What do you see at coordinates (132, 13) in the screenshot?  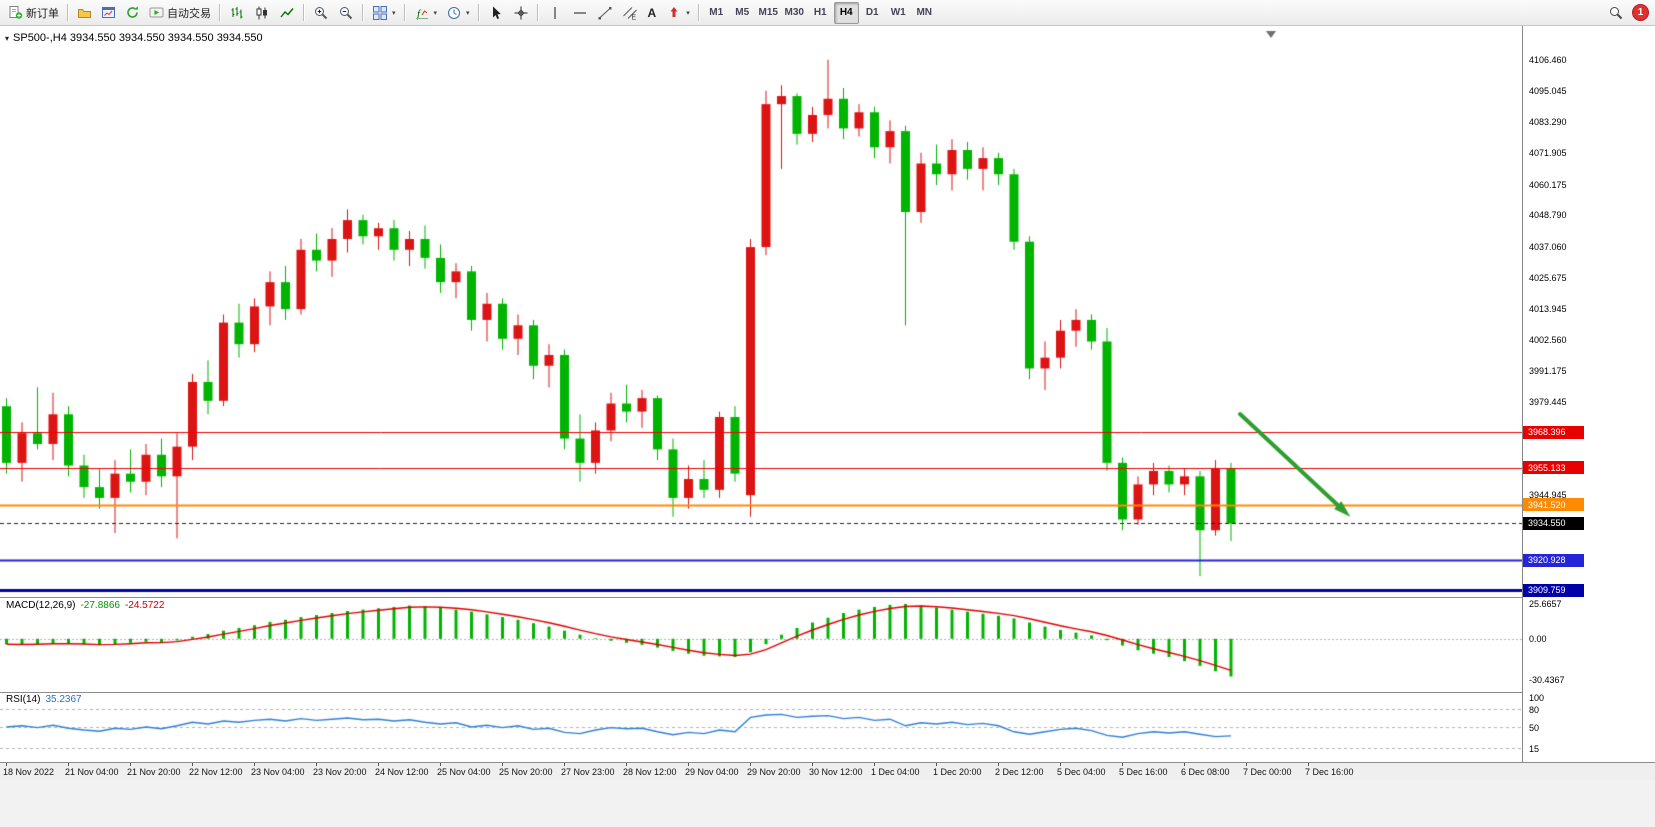 I see `refresh-button` at bounding box center [132, 13].